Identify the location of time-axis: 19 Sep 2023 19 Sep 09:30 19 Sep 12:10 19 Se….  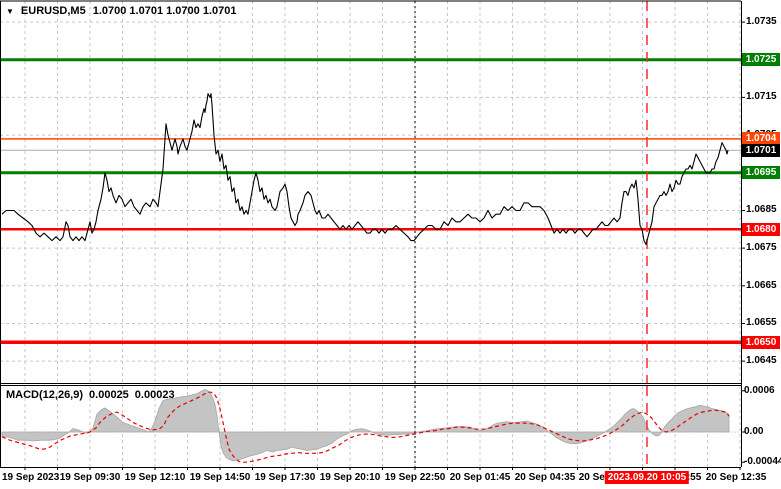
(390, 478).